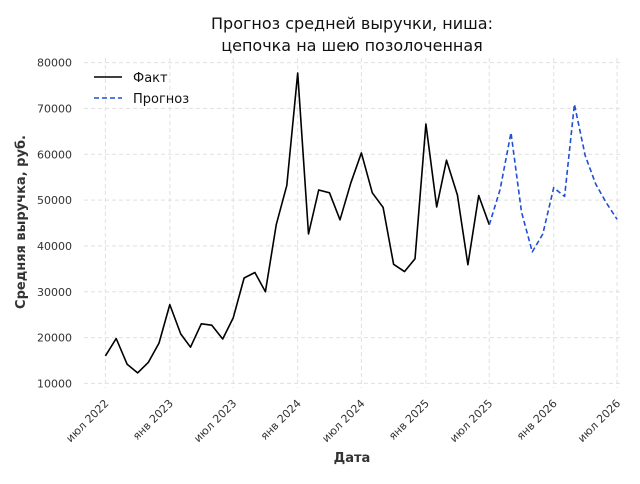  What do you see at coordinates (54, 292) in the screenshot?
I see `y-tick-label-2: 30000` at bounding box center [54, 292].